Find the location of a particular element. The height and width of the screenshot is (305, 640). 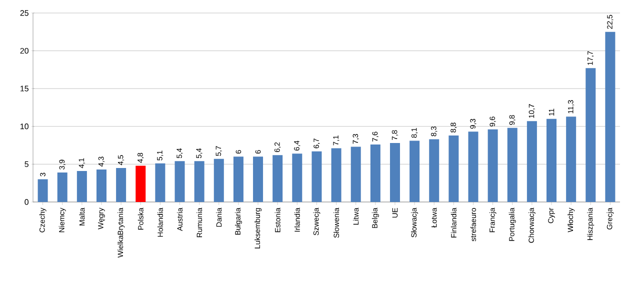

y-tick-label: 5 is located at coordinates (26, 164).